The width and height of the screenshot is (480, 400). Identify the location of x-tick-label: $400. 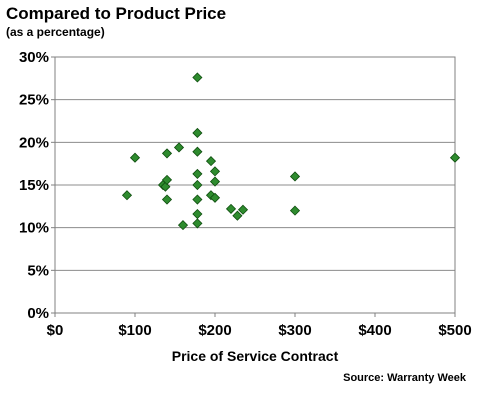
(374, 330).